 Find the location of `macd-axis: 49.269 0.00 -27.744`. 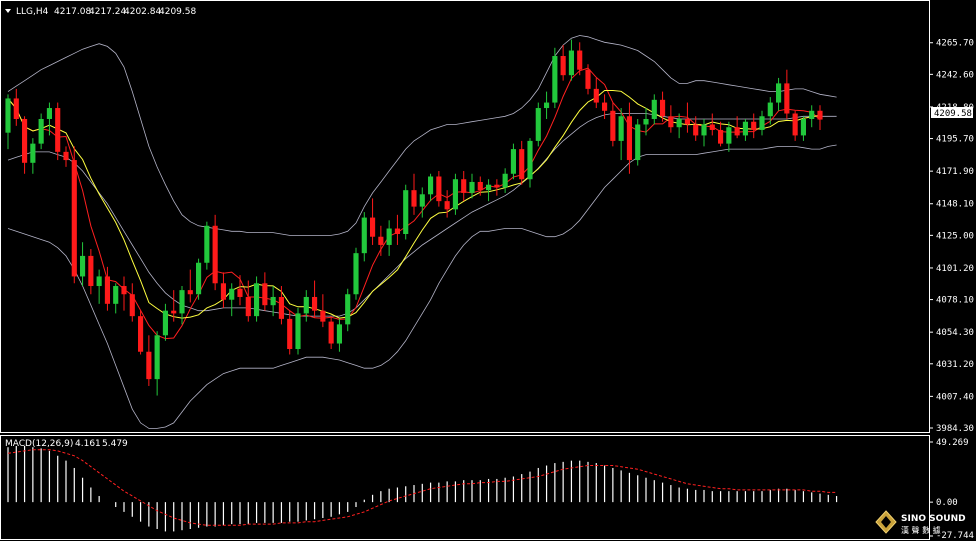

macd-axis: 49.269 0.00 -27.744 is located at coordinates (951, 489).